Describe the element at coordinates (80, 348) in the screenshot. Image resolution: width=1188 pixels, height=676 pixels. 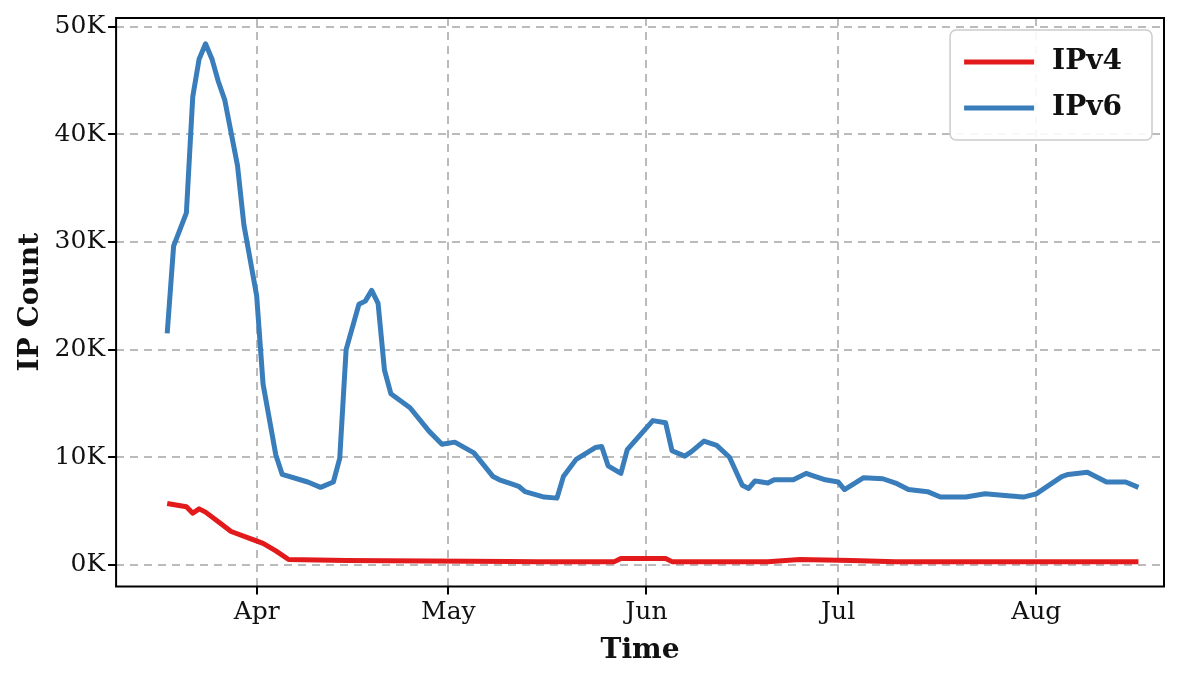
I see `y-tick-label: 20K` at that location.